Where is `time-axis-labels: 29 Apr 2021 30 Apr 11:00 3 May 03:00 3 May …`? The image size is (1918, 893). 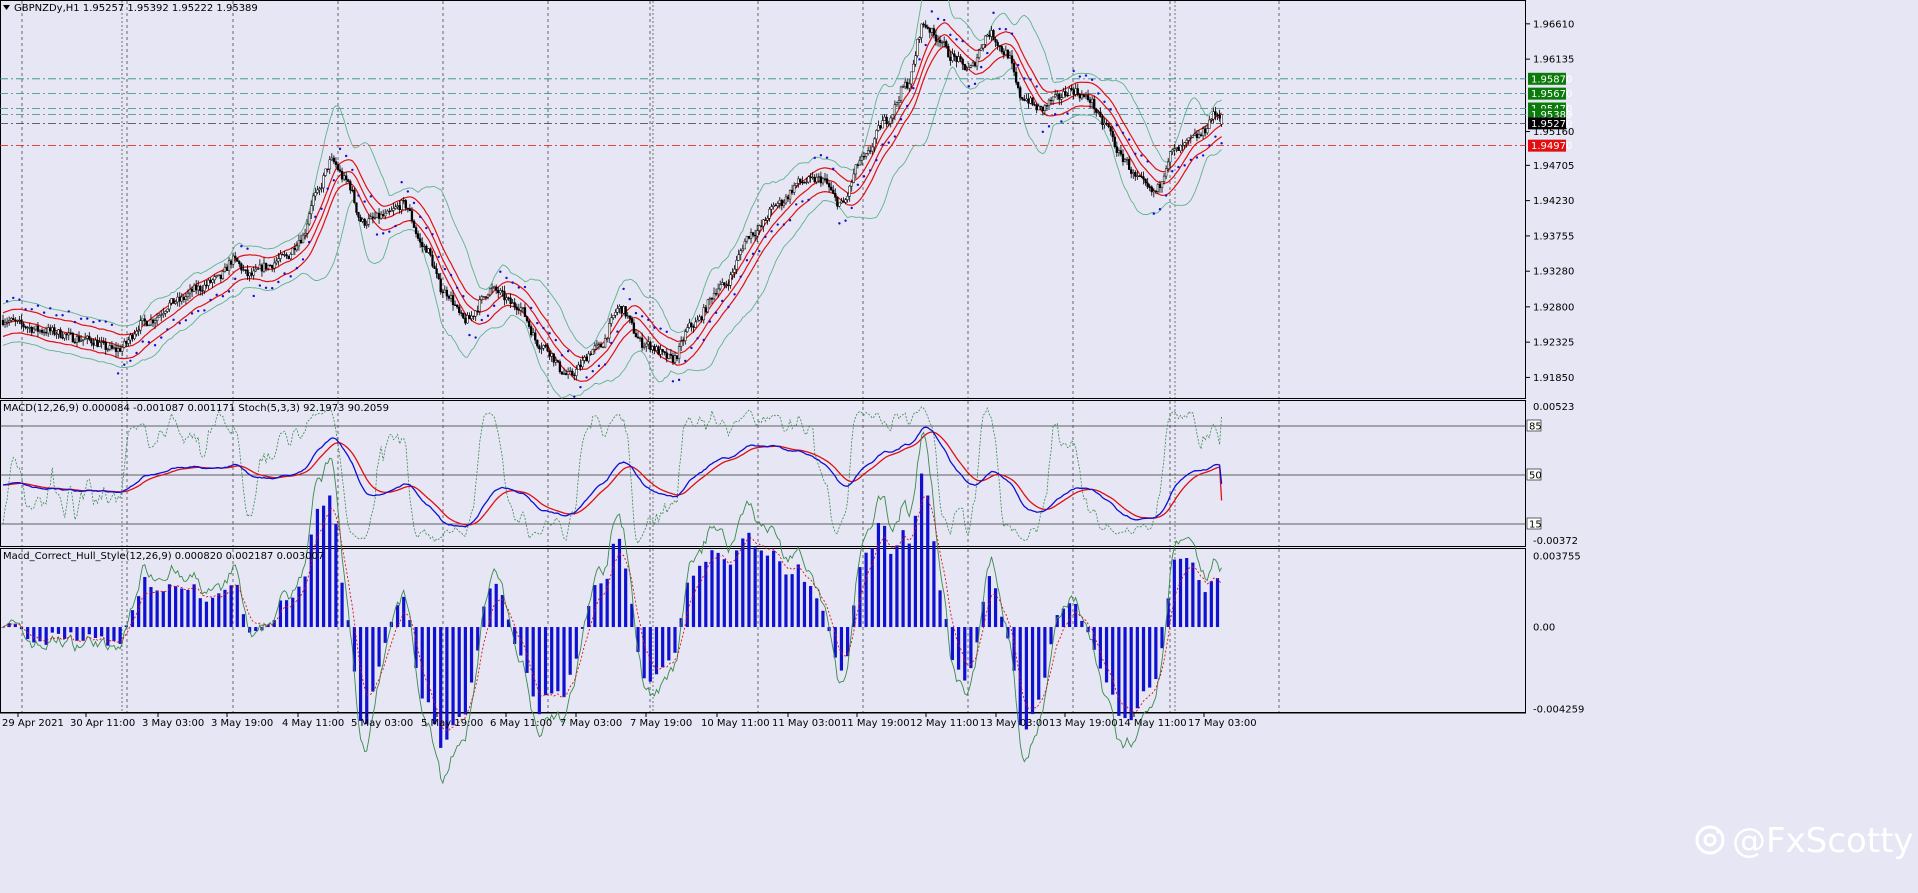 time-axis-labels: 29 Apr 2021 30 Apr 11:00 3 May 03:00 3 May … is located at coordinates (629, 721).